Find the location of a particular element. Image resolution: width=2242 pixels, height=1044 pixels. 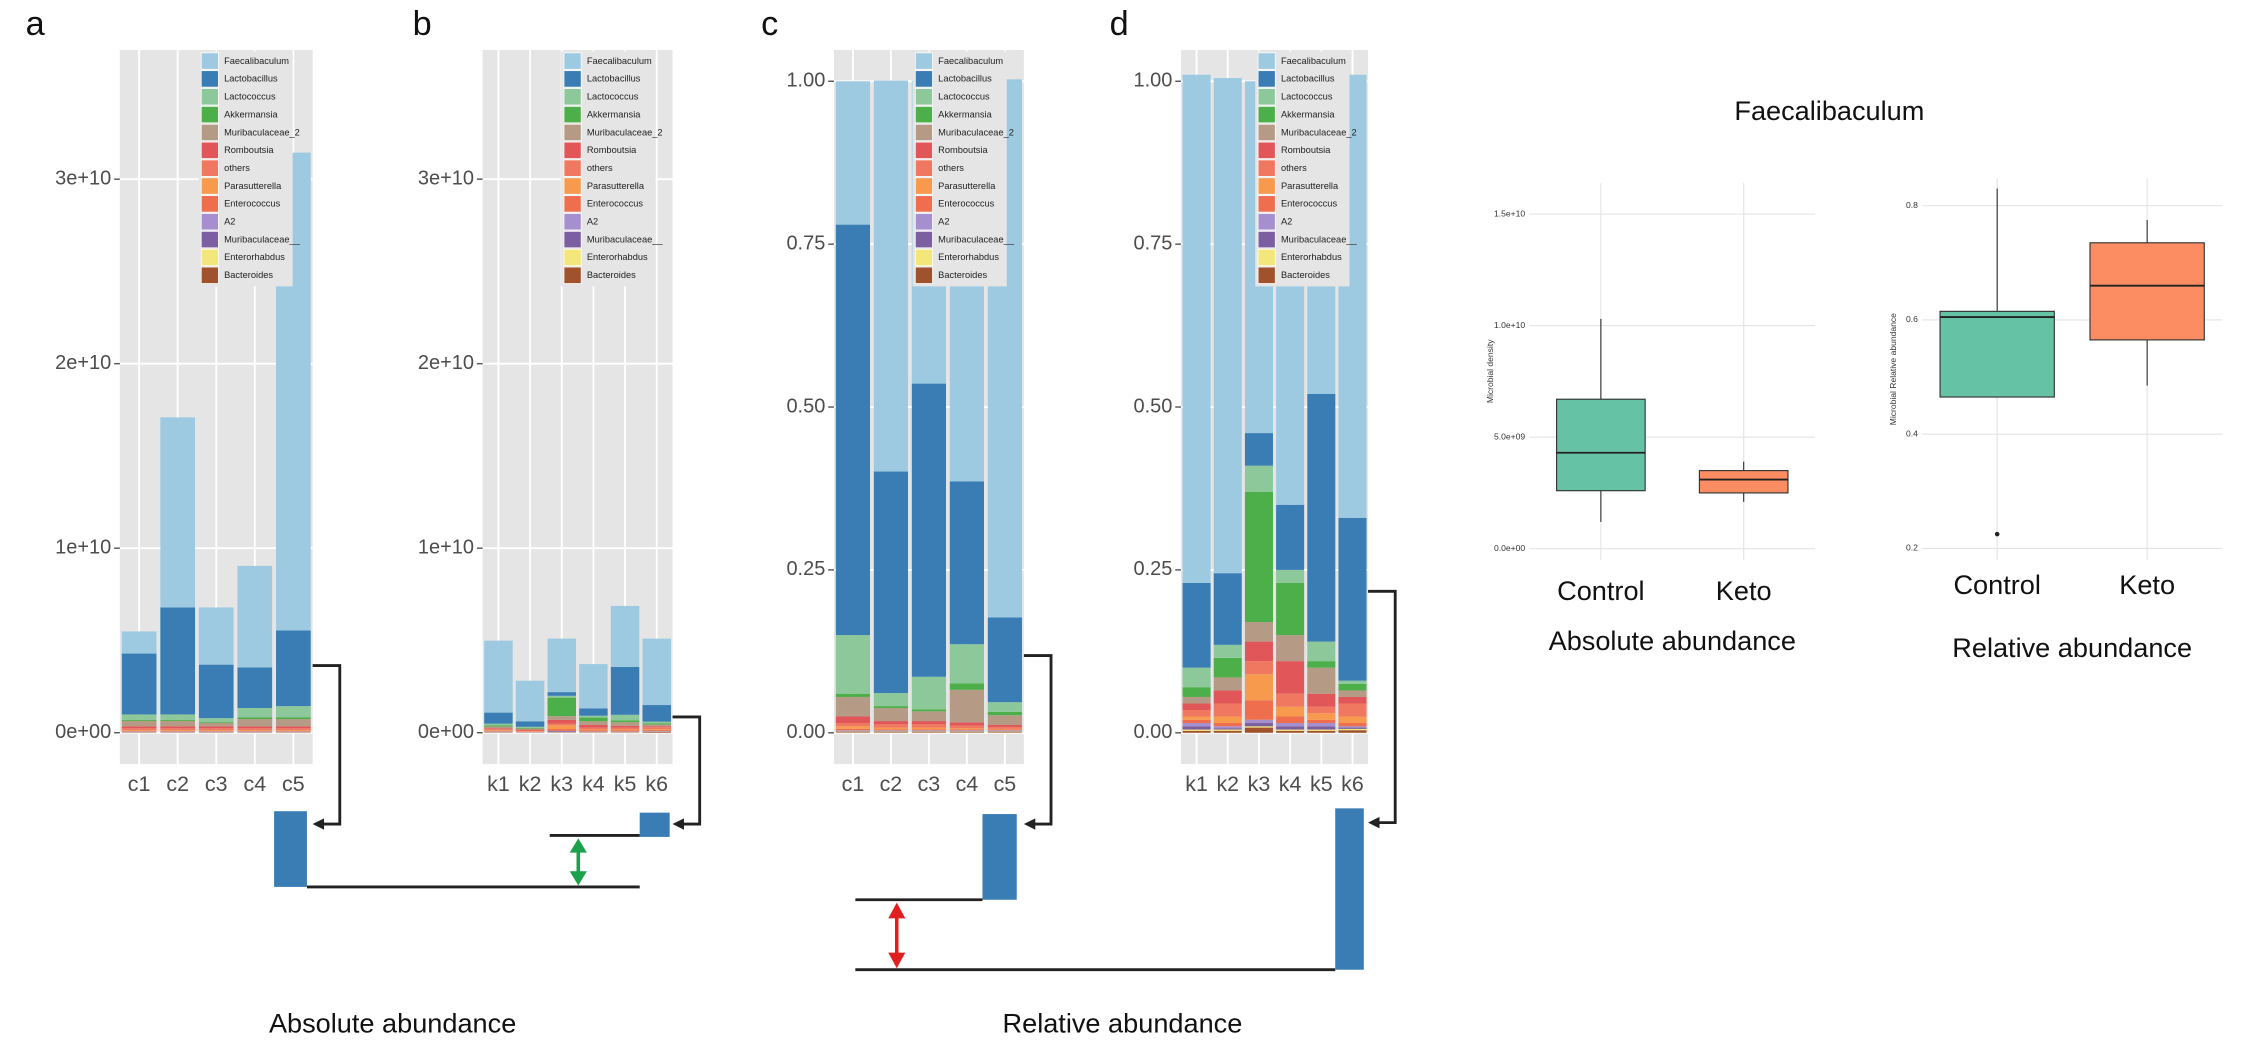

x-tick-label: c1 is located at coordinates (139, 784).